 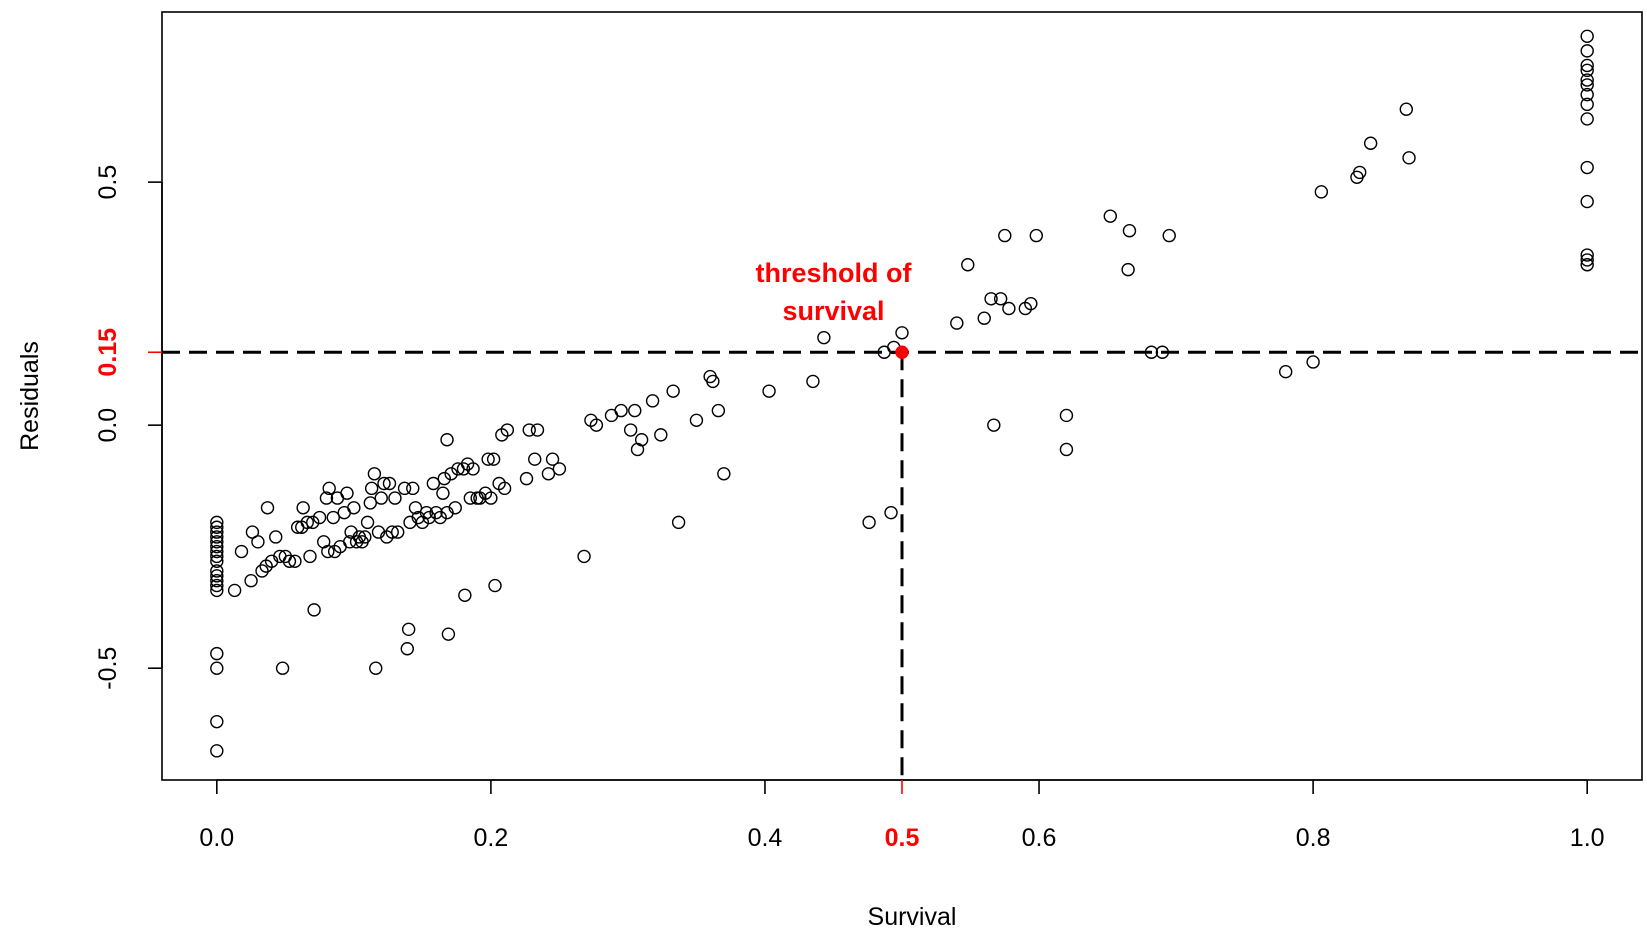 I want to click on x-tick-label: 0.8, so click(x=1313, y=838).